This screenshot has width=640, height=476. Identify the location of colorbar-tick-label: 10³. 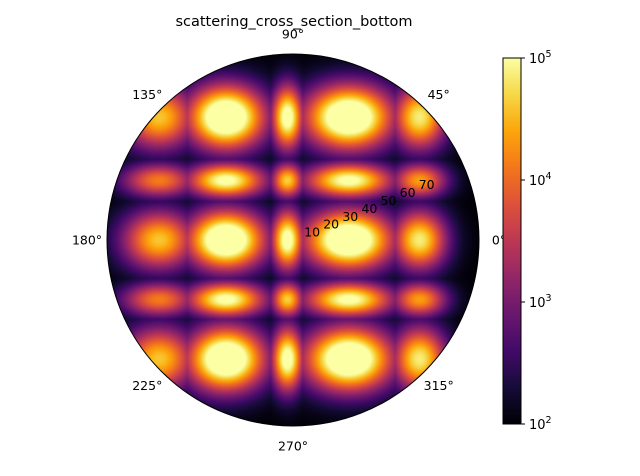
(540, 302).